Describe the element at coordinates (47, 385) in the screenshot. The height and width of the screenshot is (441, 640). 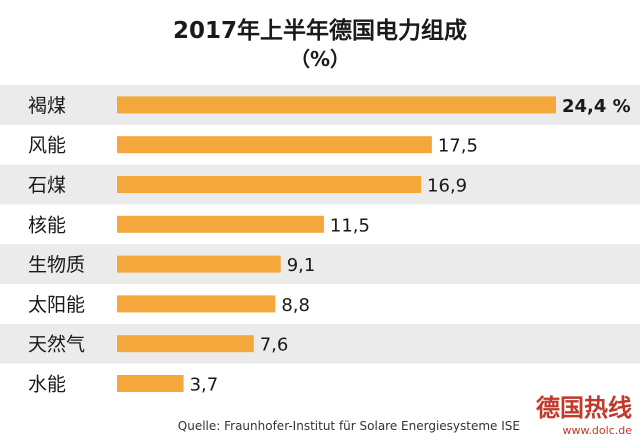
I see `category-label: 水能` at that location.